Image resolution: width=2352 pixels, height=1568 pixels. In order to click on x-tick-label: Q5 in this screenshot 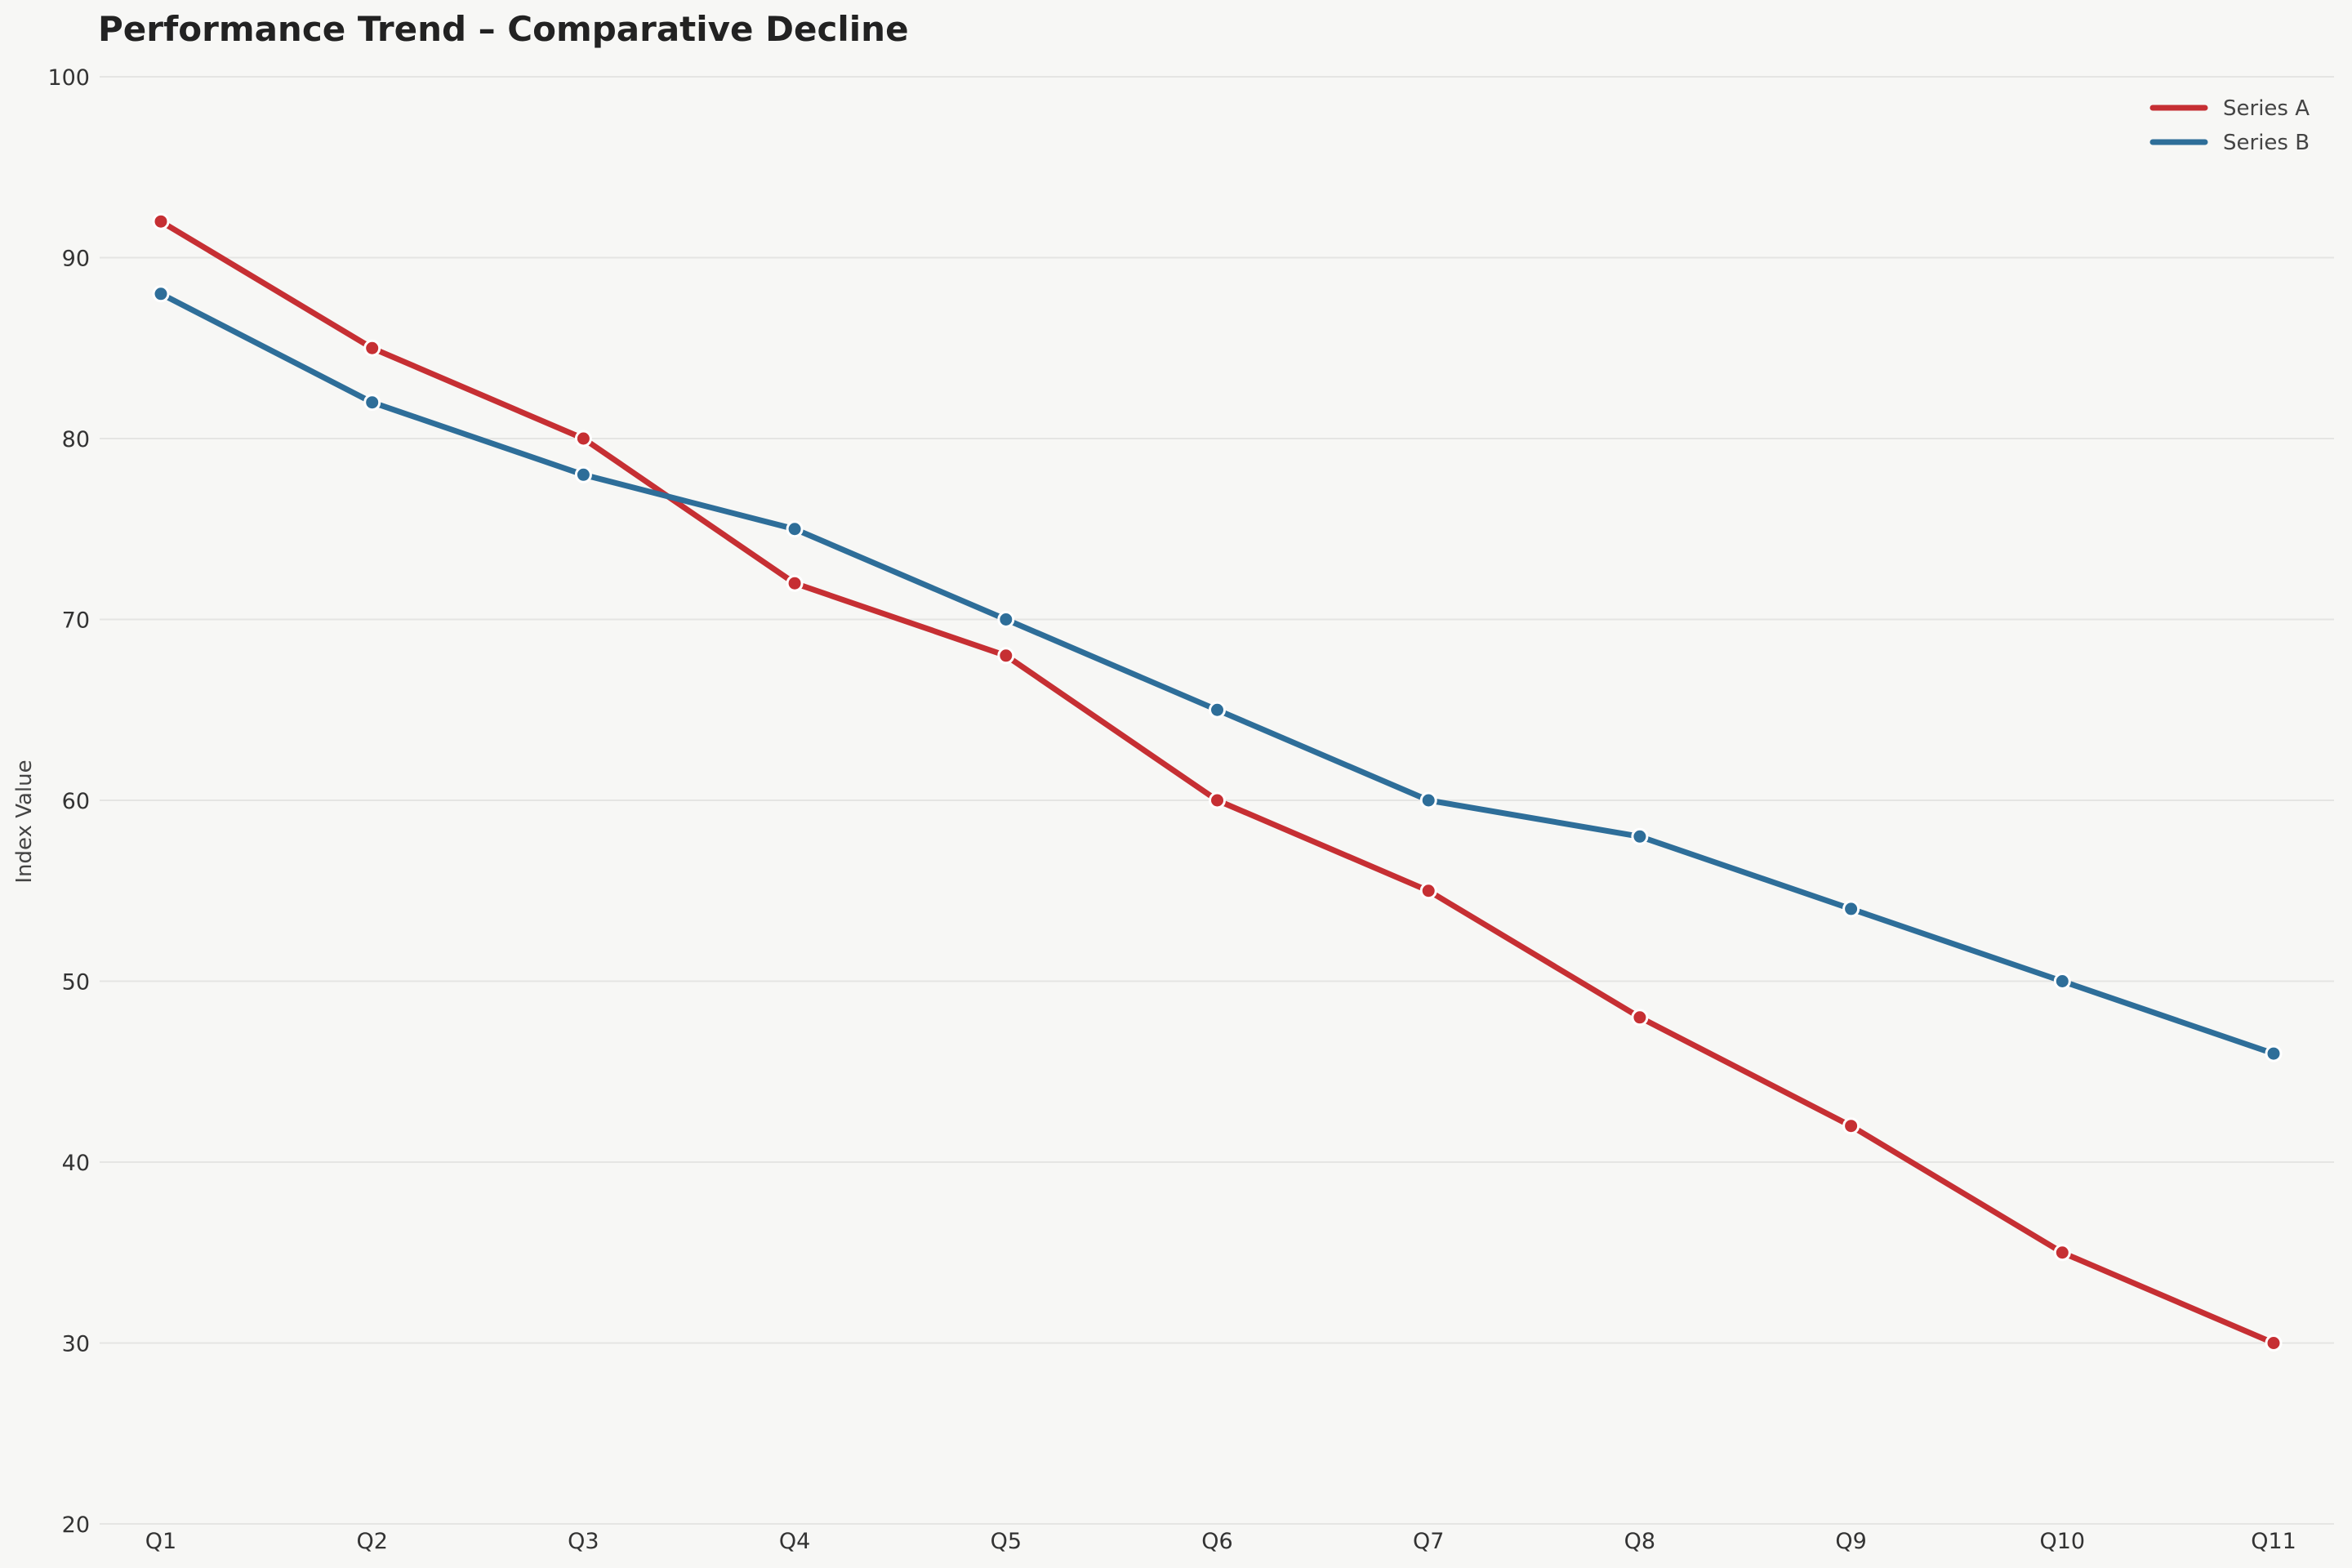, I will do `click(1007, 1541)`.